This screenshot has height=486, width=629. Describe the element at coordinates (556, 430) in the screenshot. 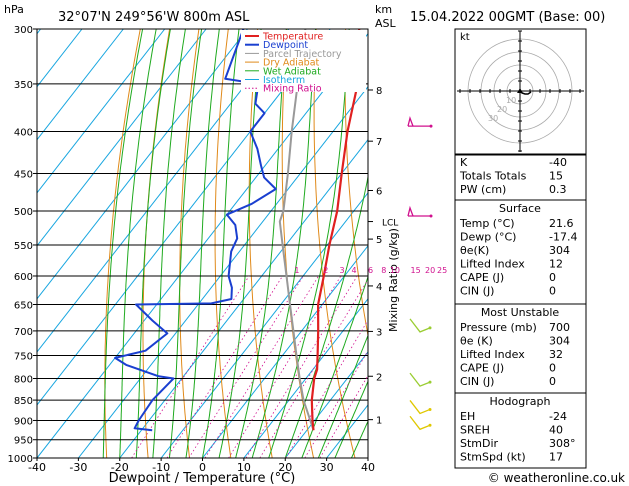

I see `hodo-row-value: 40` at that location.